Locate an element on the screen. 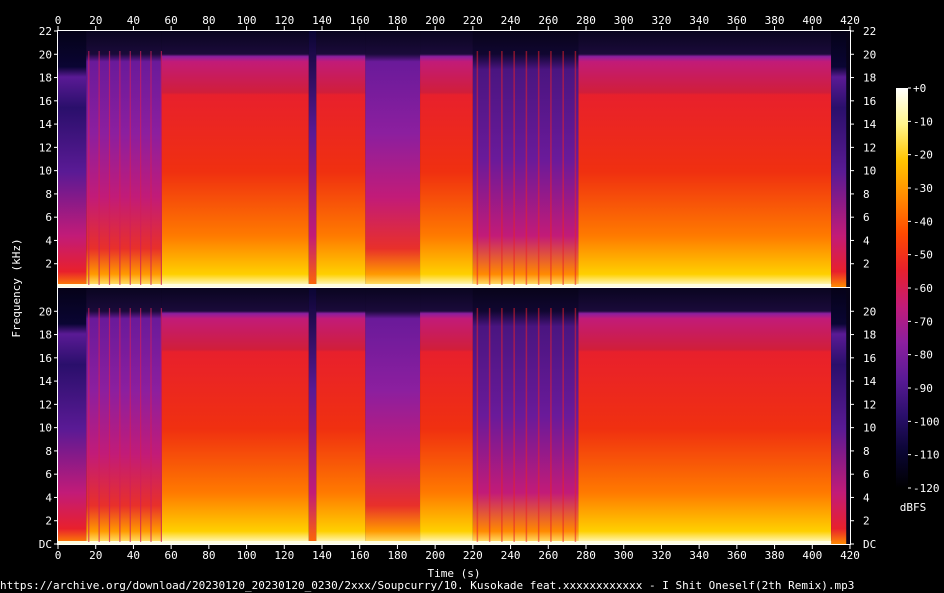 This screenshot has height=593, width=944. x-tick-label-bottom: 260 is located at coordinates (548, 555).